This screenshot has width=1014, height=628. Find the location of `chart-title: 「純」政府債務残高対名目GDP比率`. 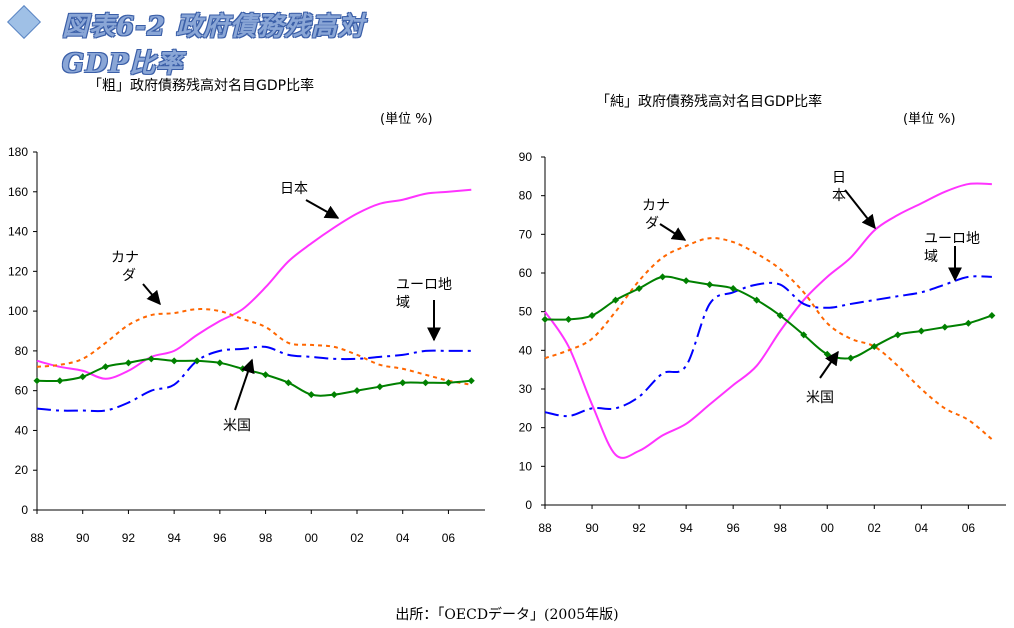

chart-title: 「純」政府債務残高対名目GDP比率 is located at coordinates (709, 101).